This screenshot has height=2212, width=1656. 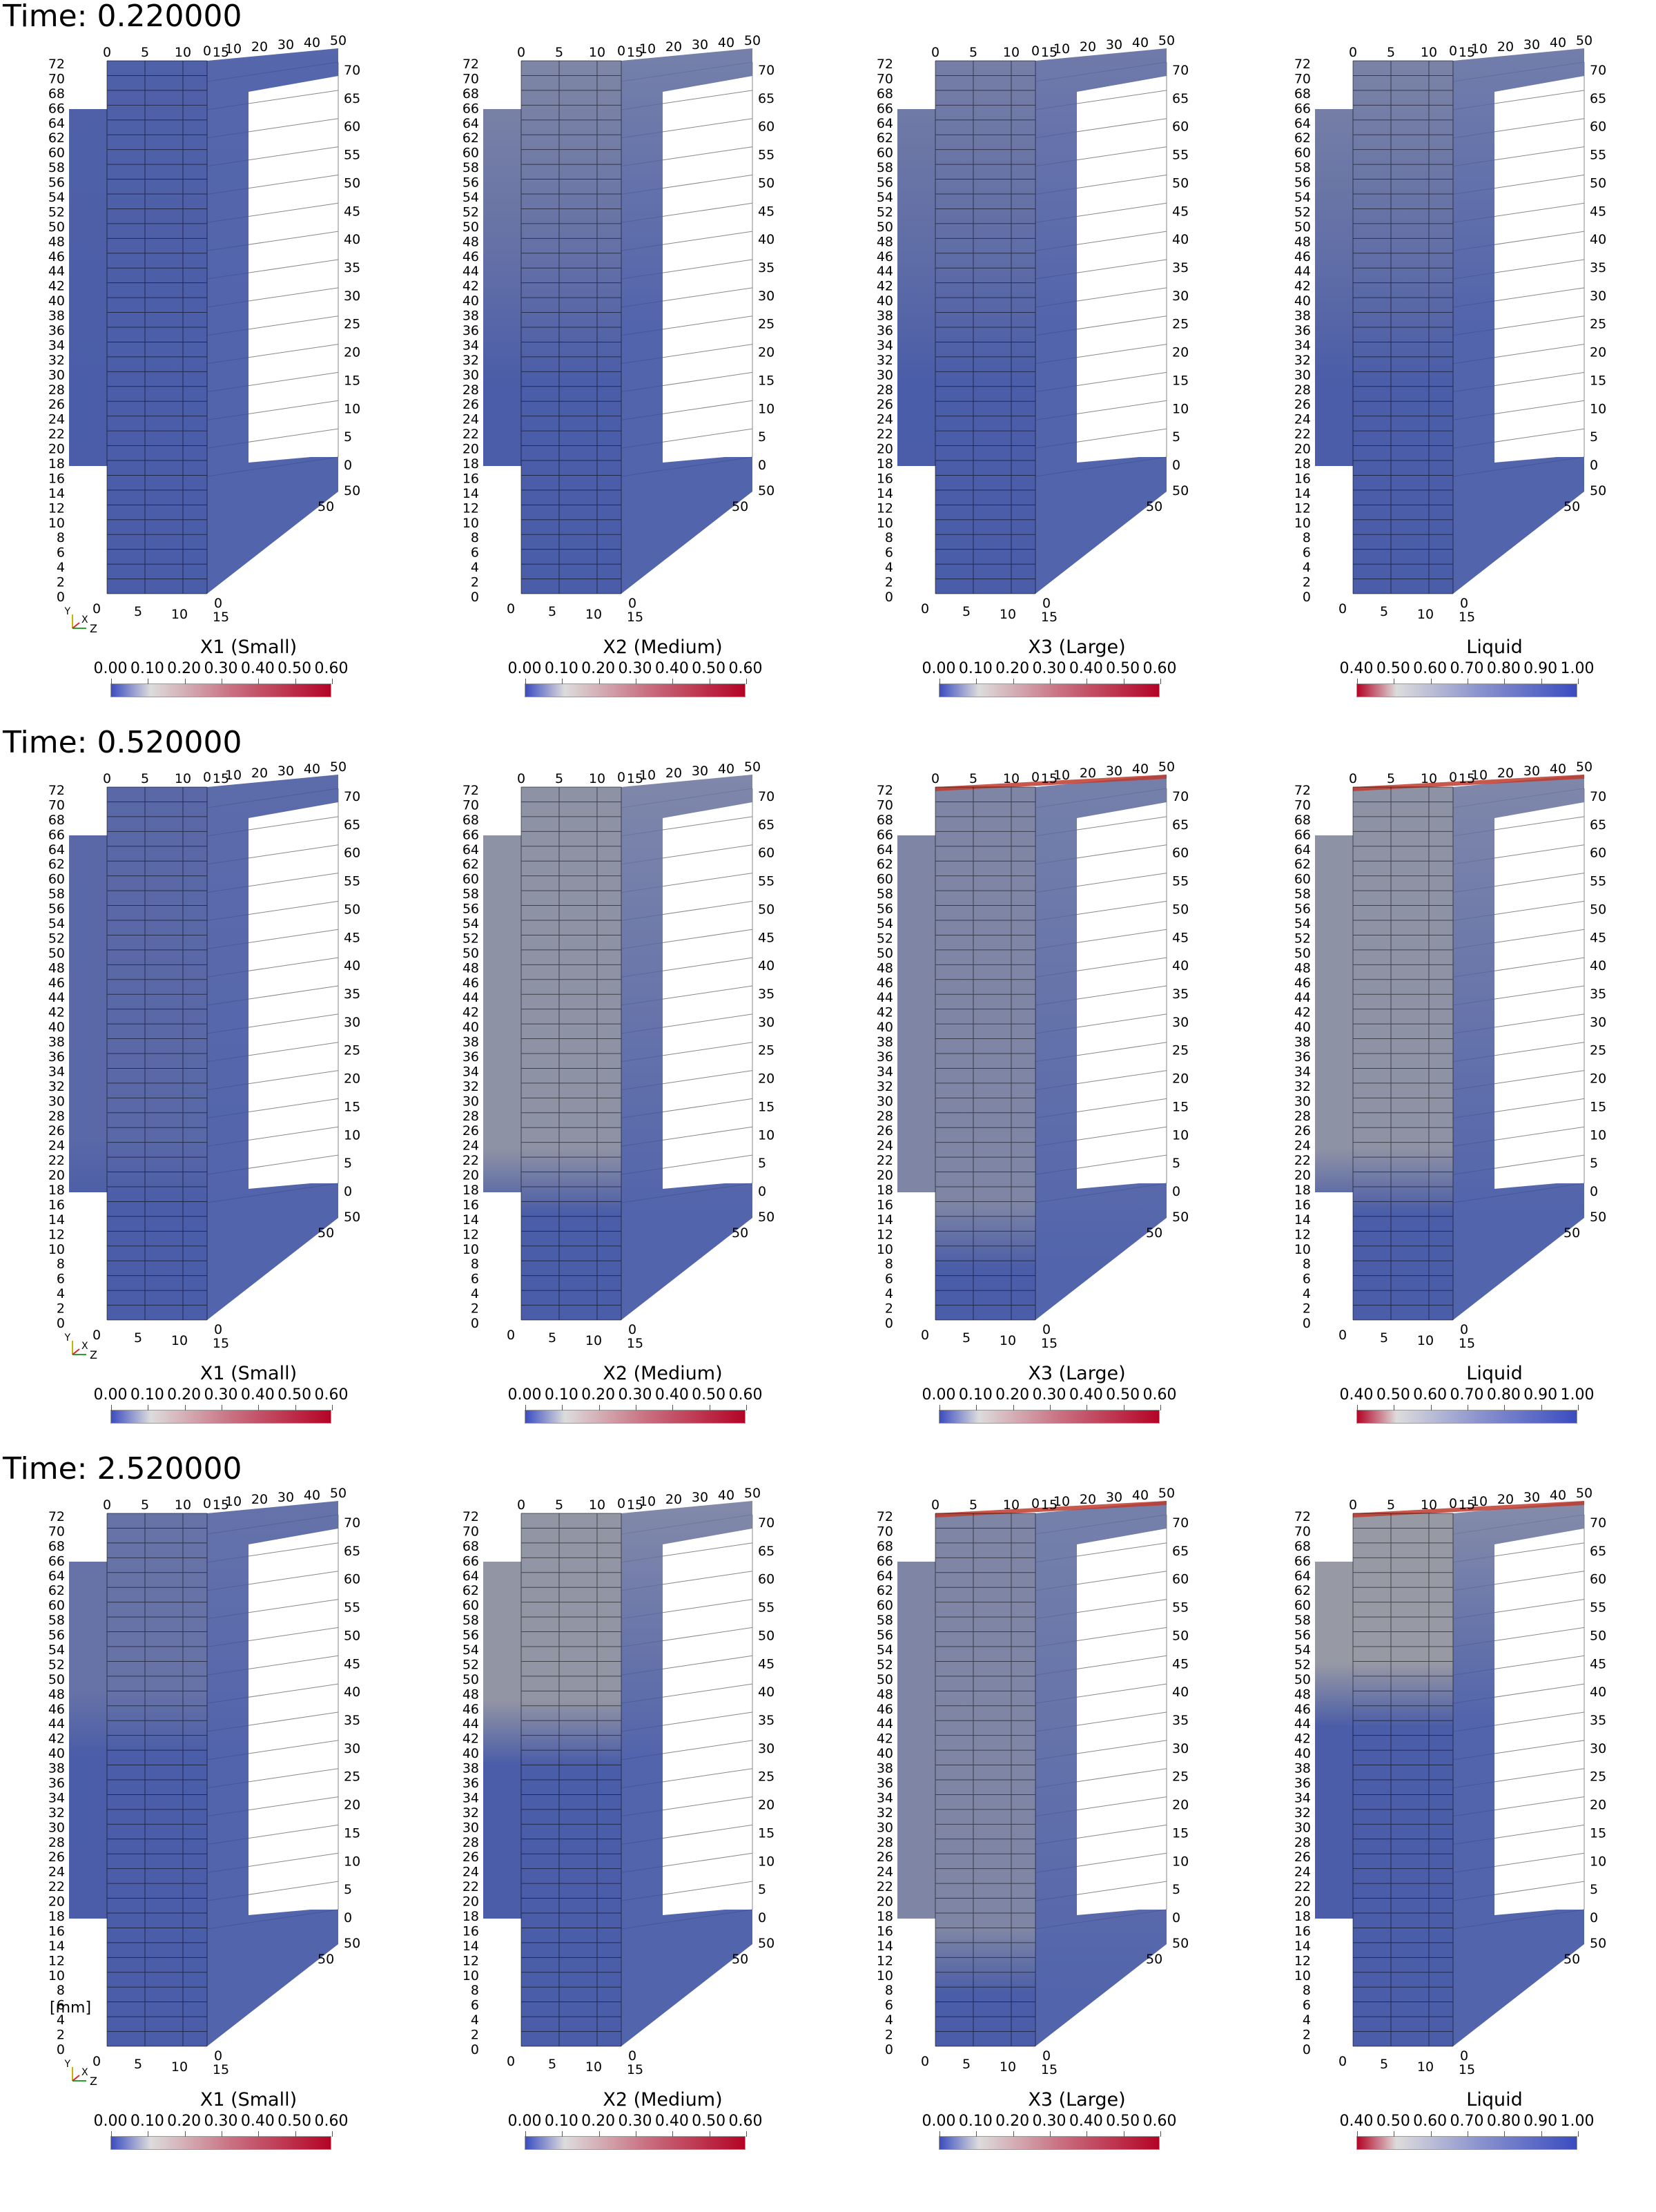 I want to click on y-tick-label: 55, so click(x=1598, y=155).